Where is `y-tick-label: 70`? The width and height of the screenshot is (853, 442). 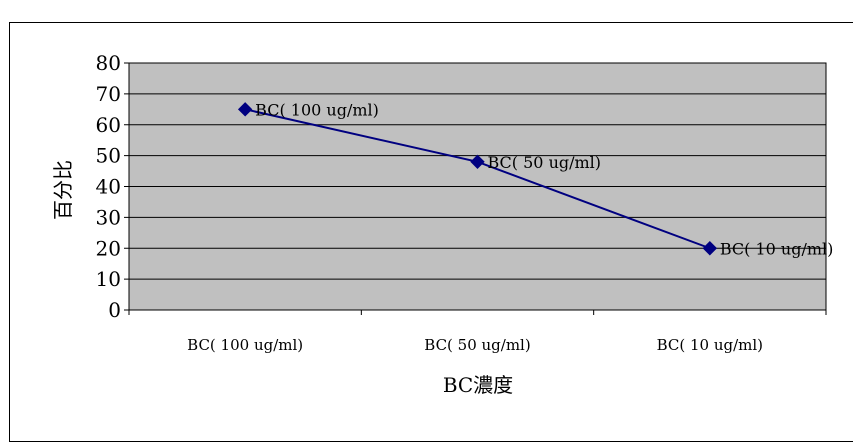 y-tick-label: 70 is located at coordinates (108, 94).